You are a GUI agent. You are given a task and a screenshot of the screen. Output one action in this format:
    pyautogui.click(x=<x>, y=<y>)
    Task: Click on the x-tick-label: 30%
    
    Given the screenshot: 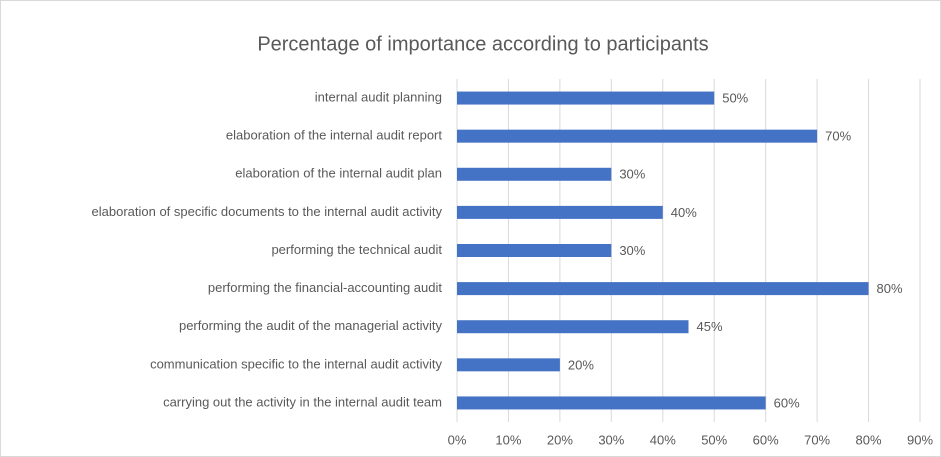 What is the action you would take?
    pyautogui.click(x=611, y=439)
    